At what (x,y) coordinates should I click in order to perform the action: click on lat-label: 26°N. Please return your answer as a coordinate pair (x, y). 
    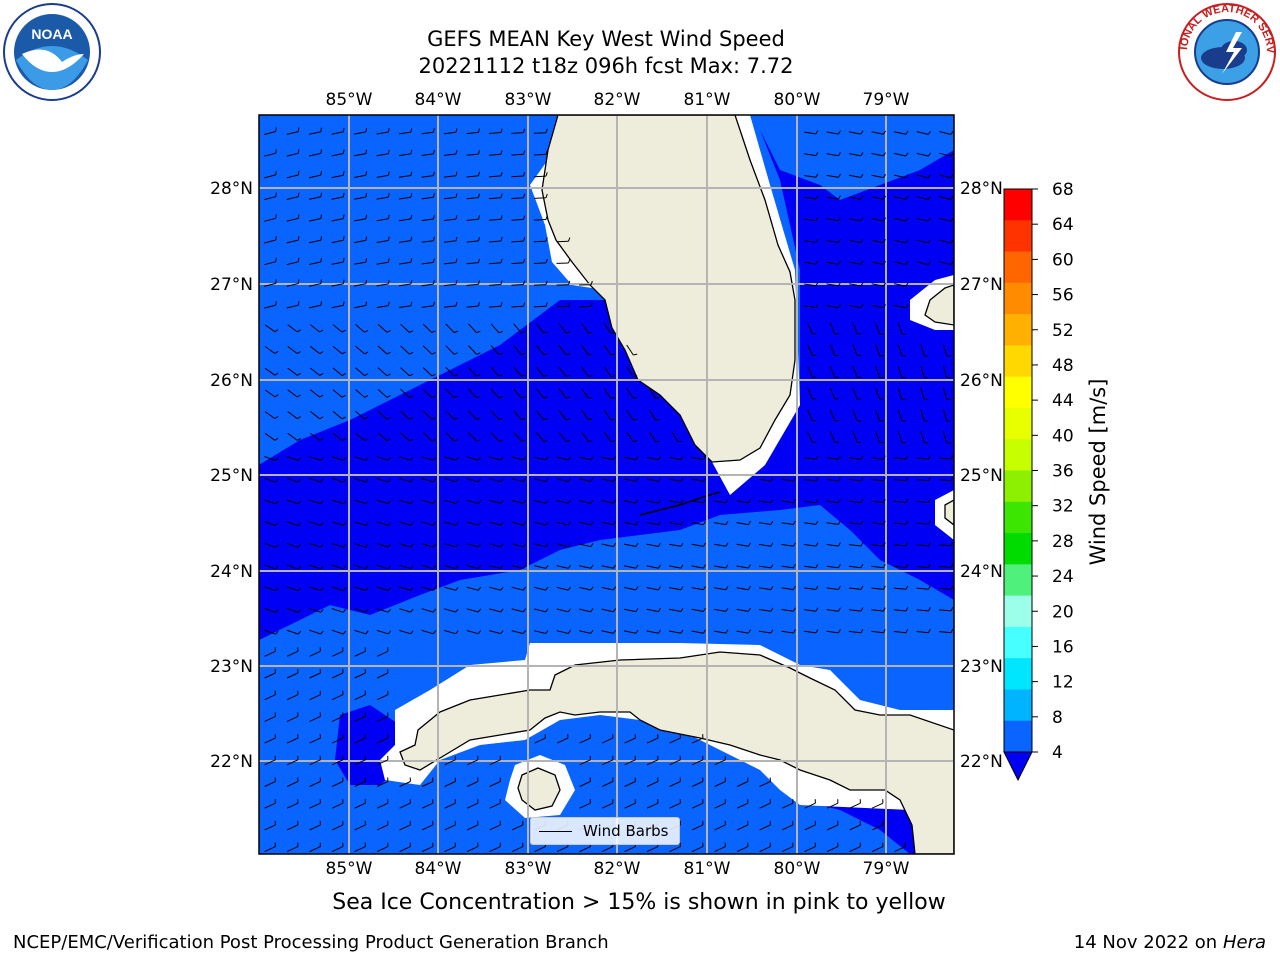
    Looking at the image, I should click on (231, 381).